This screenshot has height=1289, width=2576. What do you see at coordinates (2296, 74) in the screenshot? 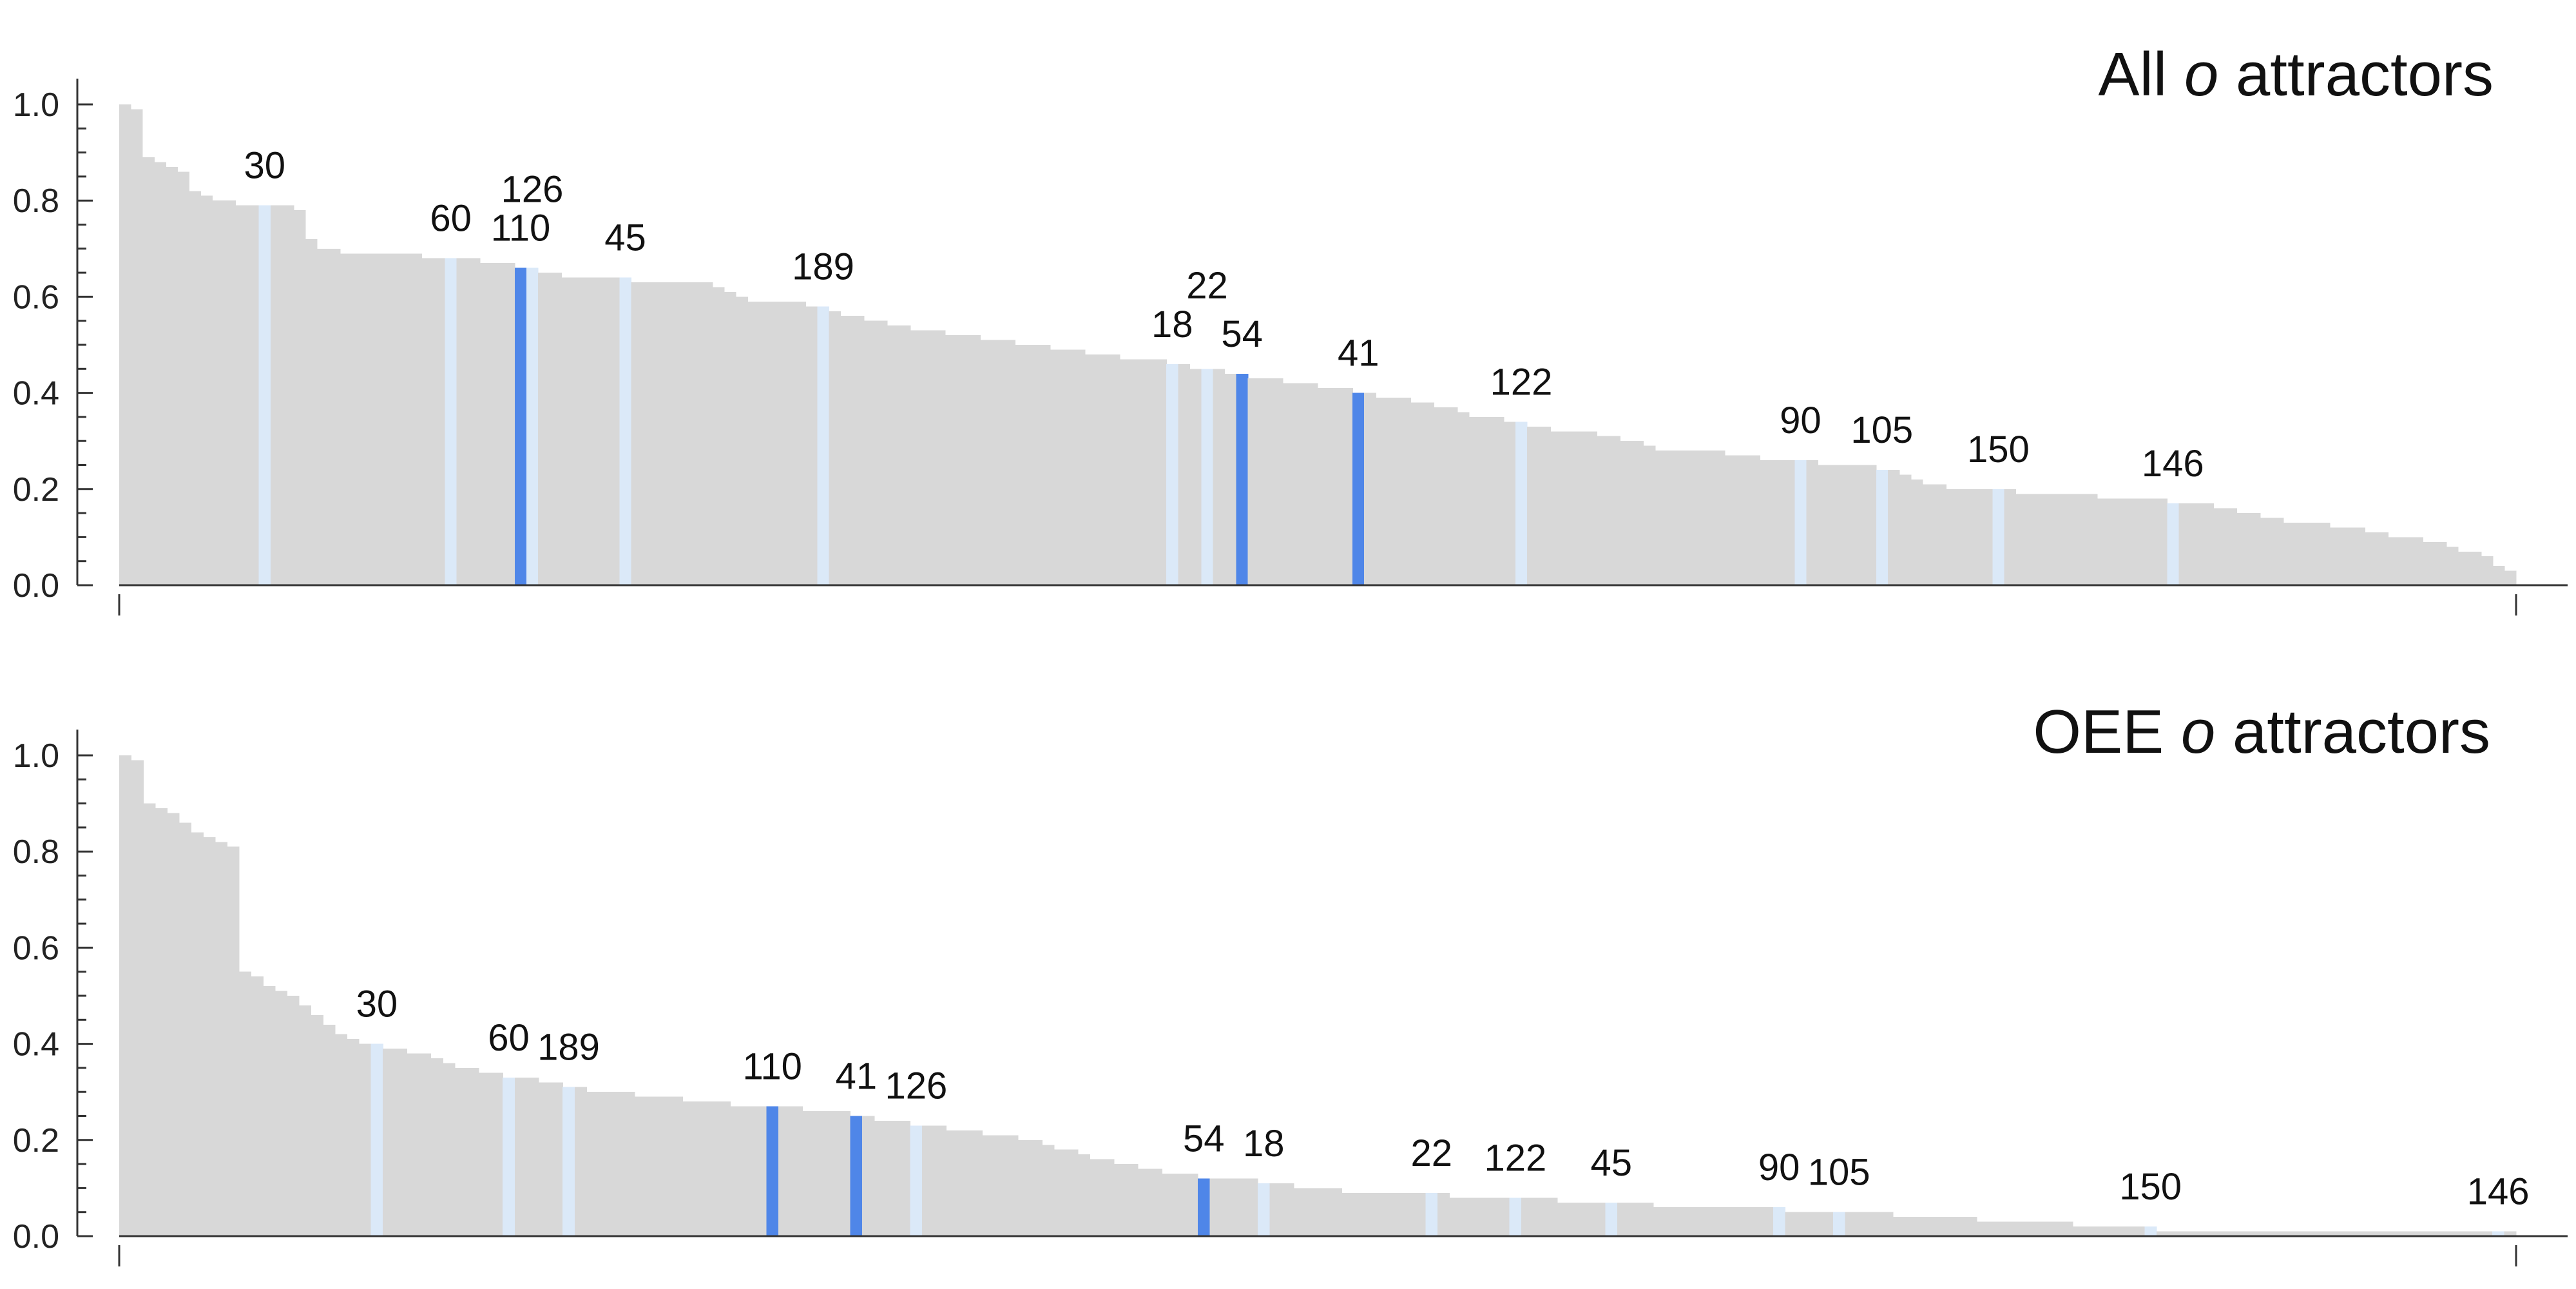
I see `chart-title: All o attractors` at bounding box center [2296, 74].